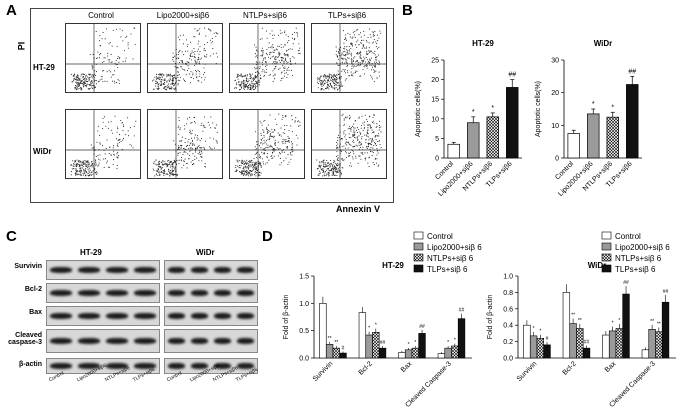 The image size is (680, 414). What do you see at coordinates (635, 269) in the screenshot?
I see `legend-label: TLPs+siβ 6` at bounding box center [635, 269].